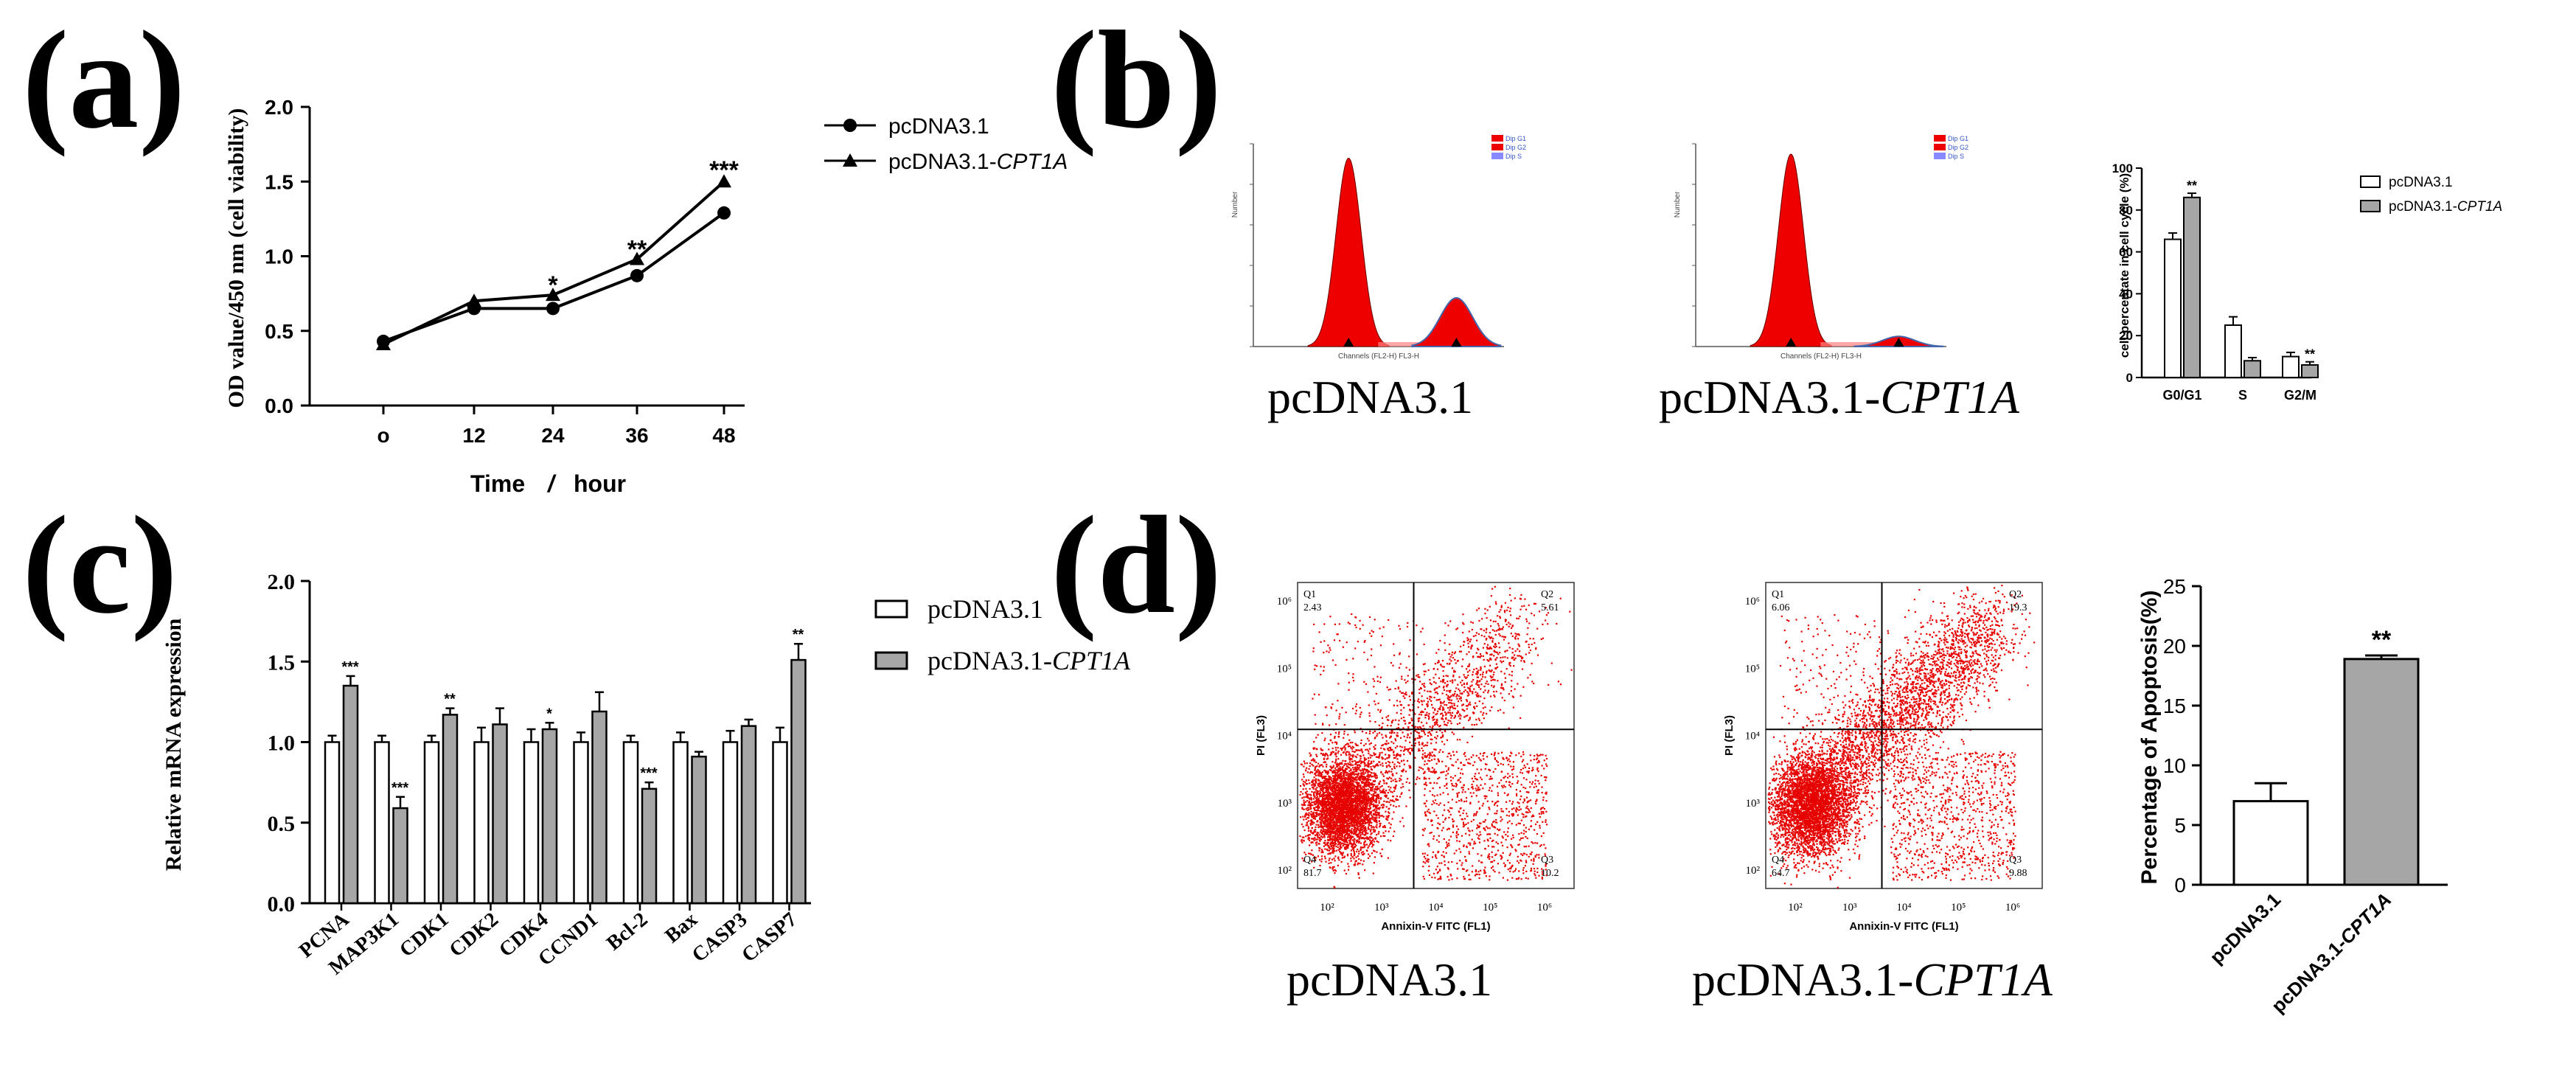 This screenshot has width=2576, height=1075. Describe the element at coordinates (850, 125) in the screenshot. I see `legend-marker-circle` at that location.